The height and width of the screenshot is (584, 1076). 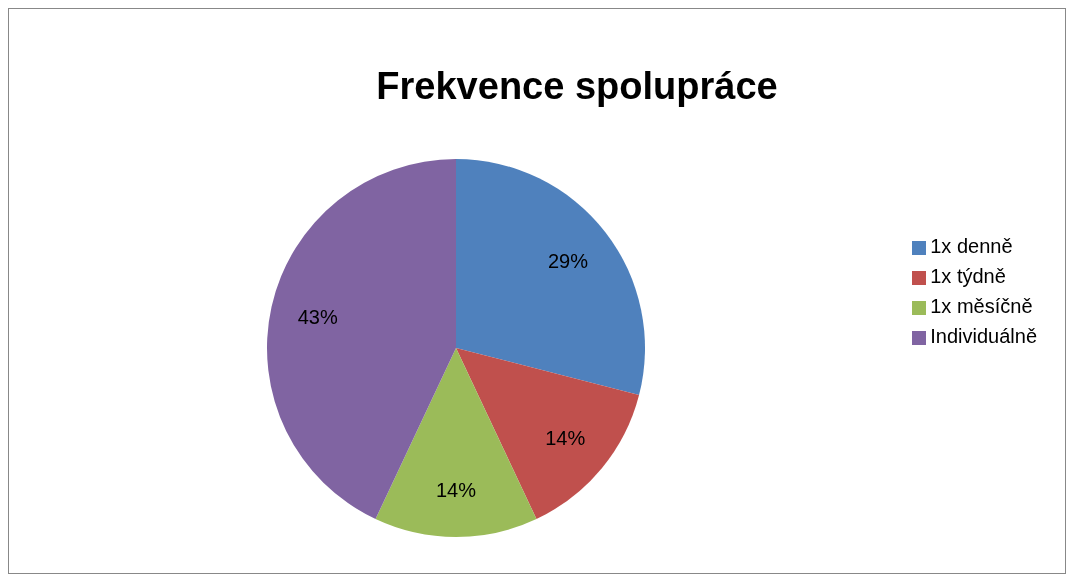 I want to click on data-label: 29%, so click(x=568, y=261).